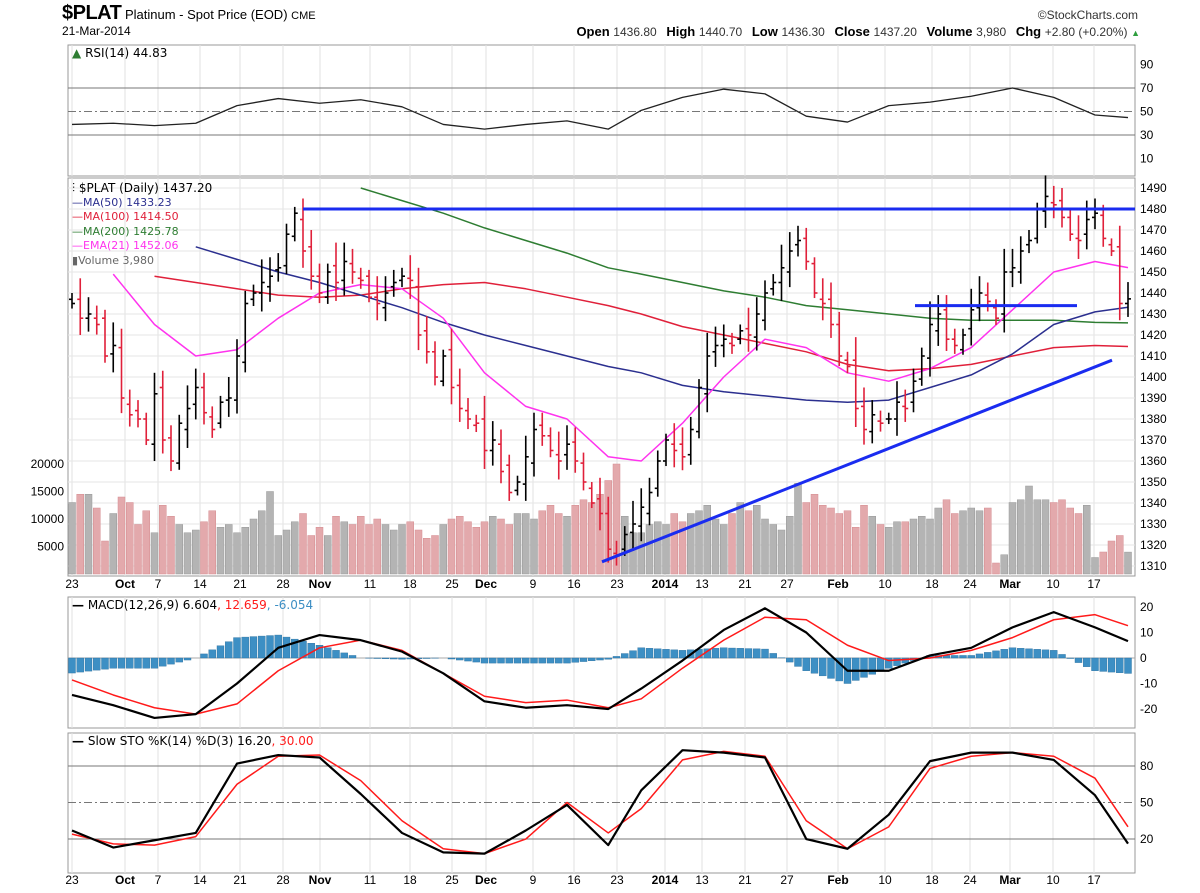  I want to click on volume-legend: Volume 3,980, so click(116, 260).